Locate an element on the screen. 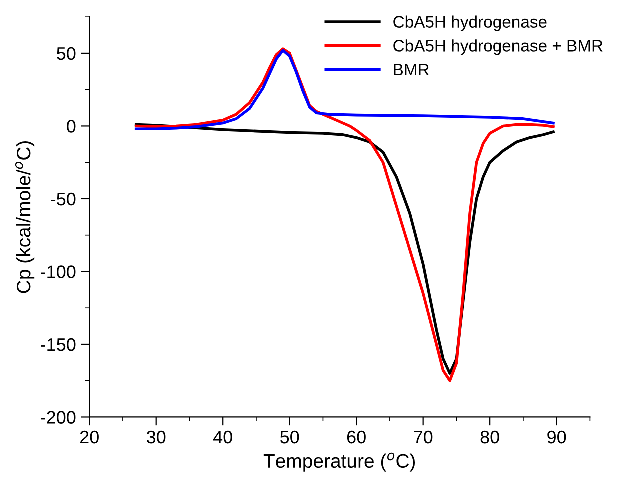  x-axis-title: Temperature ($^{o}$C) is located at coordinates (340, 462).